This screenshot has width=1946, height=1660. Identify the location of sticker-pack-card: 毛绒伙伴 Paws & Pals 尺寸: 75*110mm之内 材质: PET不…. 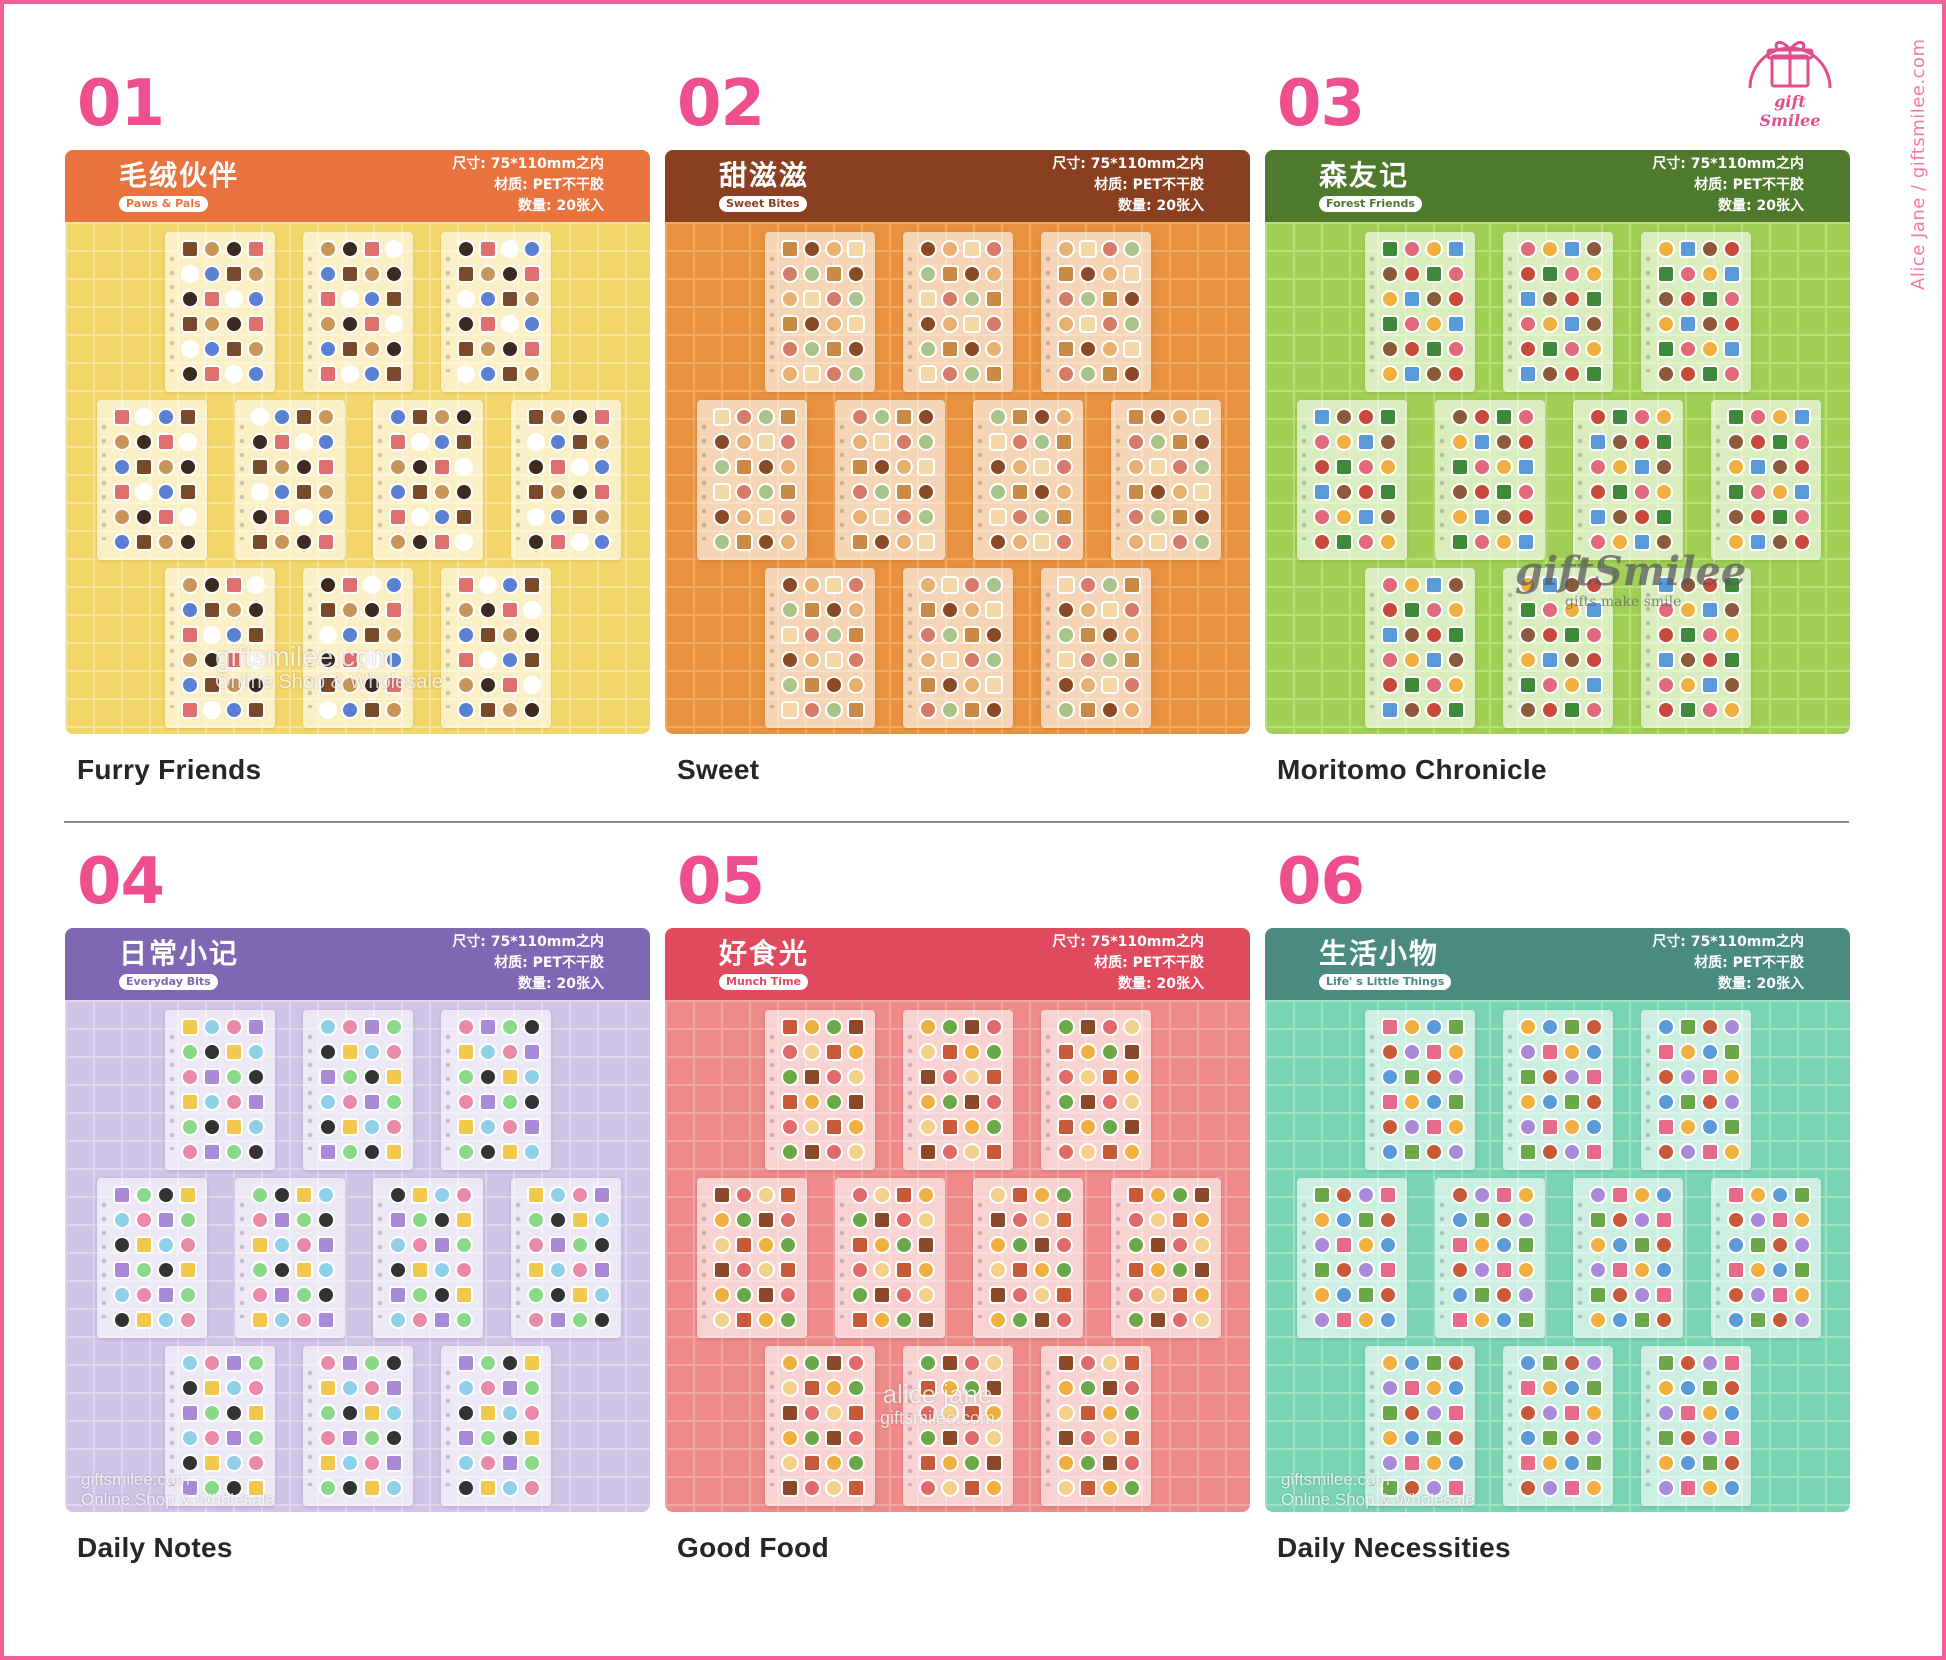
(357, 442).